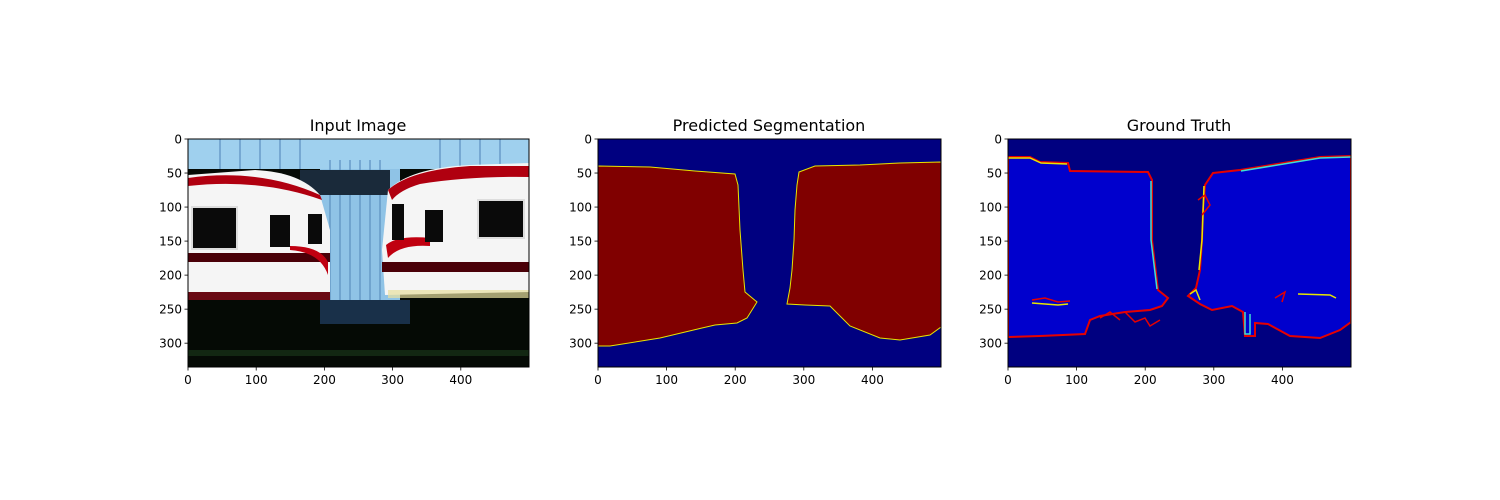 This screenshot has height=500, width=1500. I want to click on x-axis-input: 0 100 200 300 400, so click(328, 377).